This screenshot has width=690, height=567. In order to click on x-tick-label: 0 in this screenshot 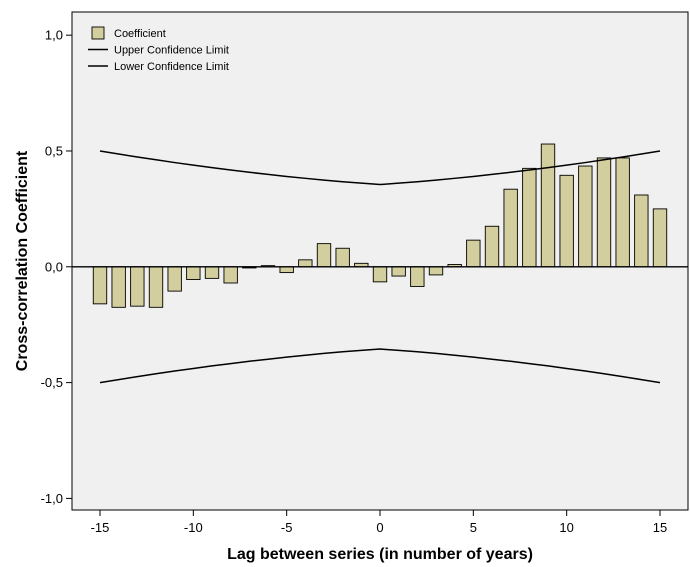, I will do `click(379, 527)`.